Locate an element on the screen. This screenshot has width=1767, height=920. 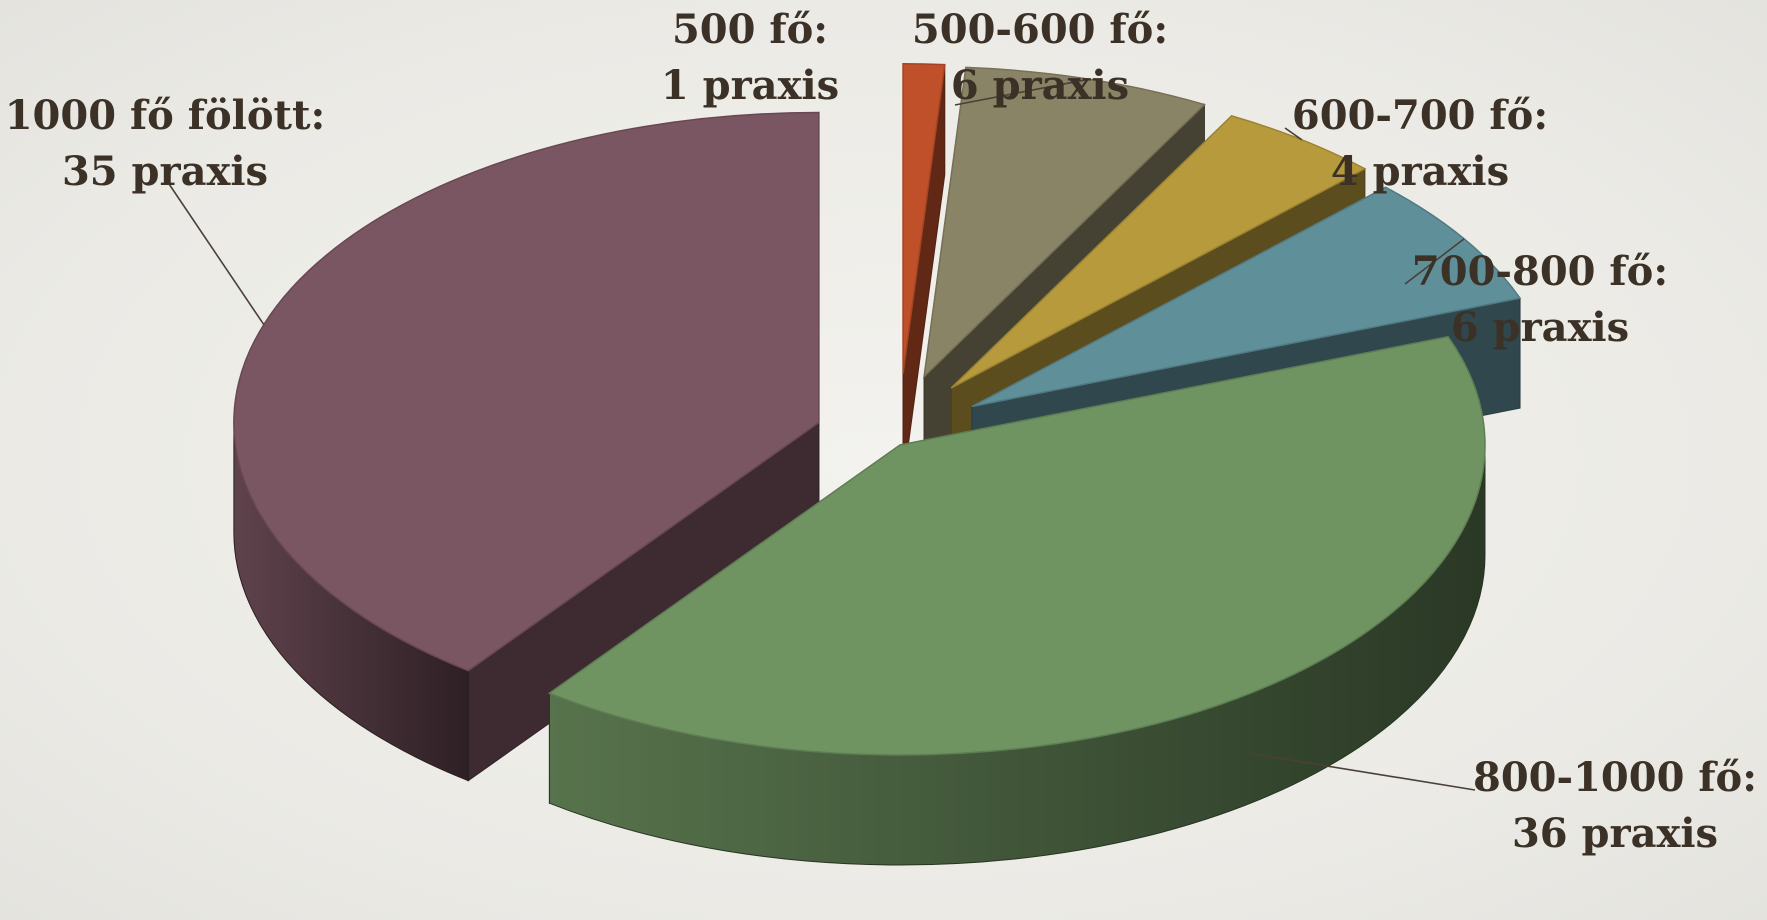
label-500: 500 fő: 1 praxis is located at coordinates (750, 58).